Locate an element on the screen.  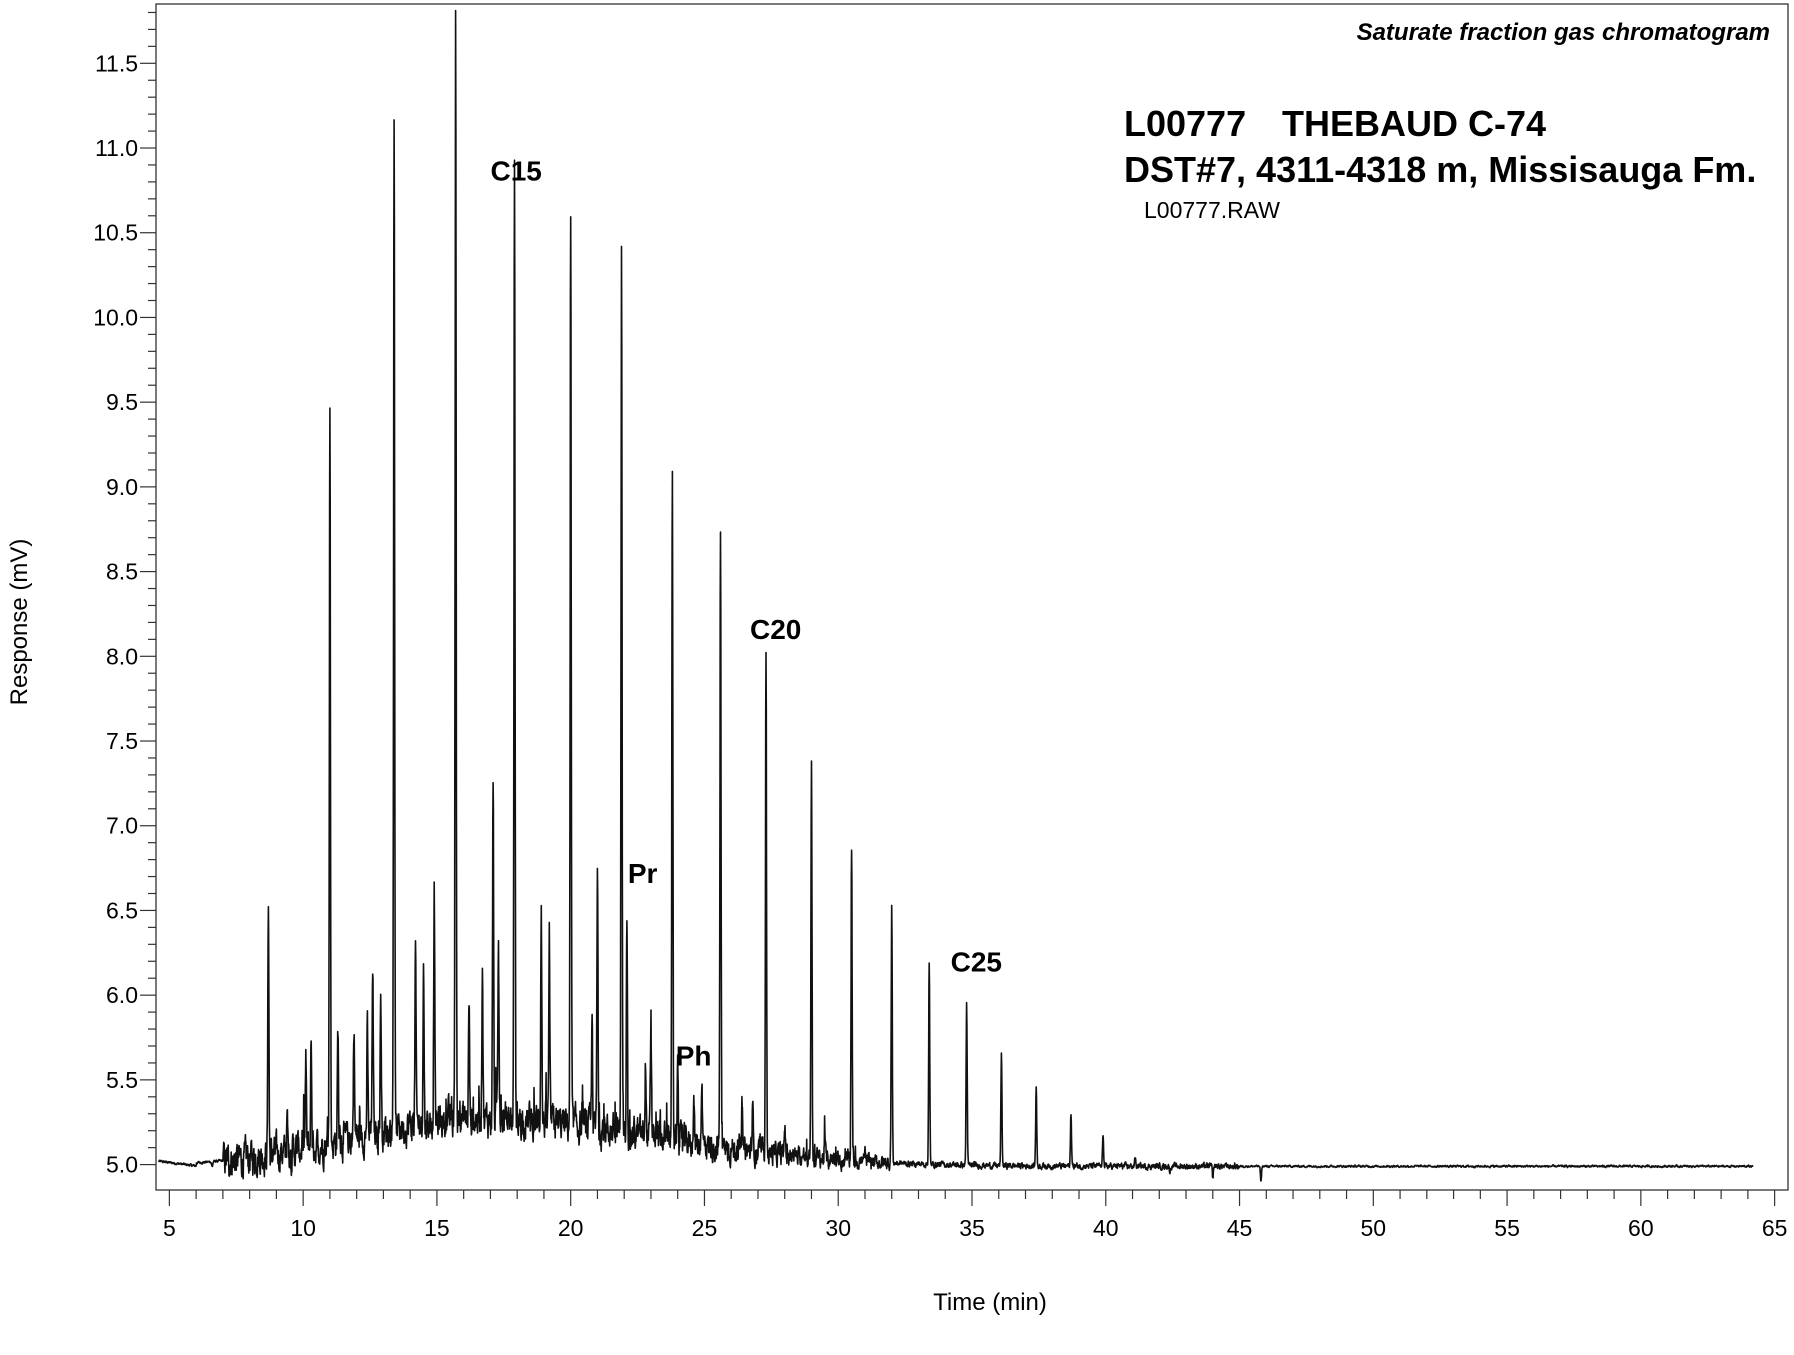
y-tick-label: 11.0 is located at coordinates (116, 148).